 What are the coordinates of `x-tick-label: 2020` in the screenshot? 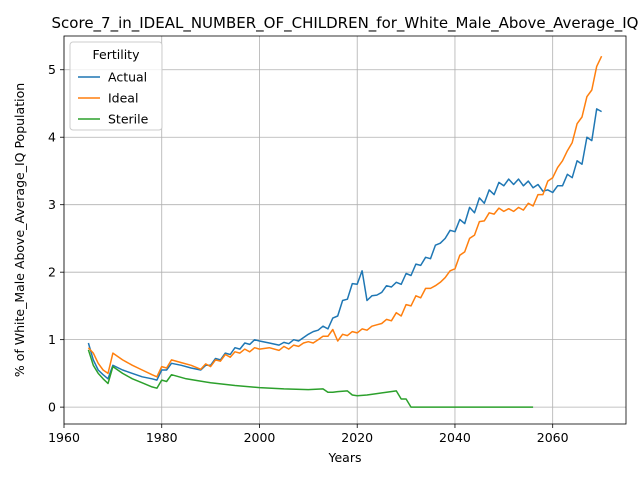 It's located at (357, 437).